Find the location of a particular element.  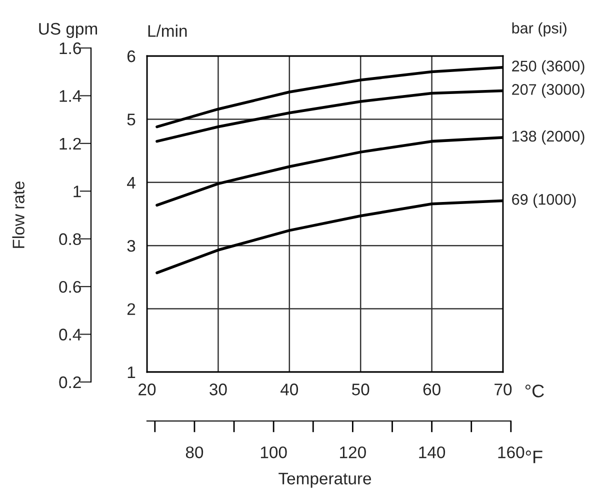

x-tick-label: 50 is located at coordinates (361, 390).